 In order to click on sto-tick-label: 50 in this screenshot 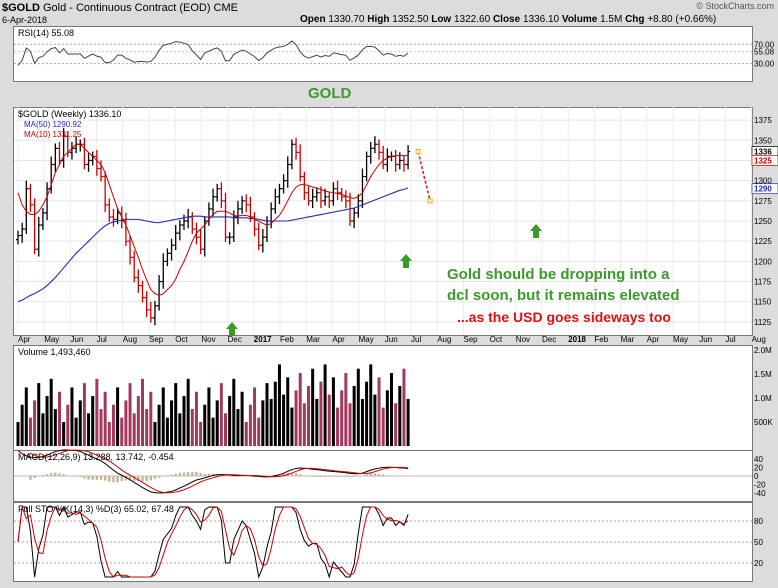, I will do `click(758, 542)`.